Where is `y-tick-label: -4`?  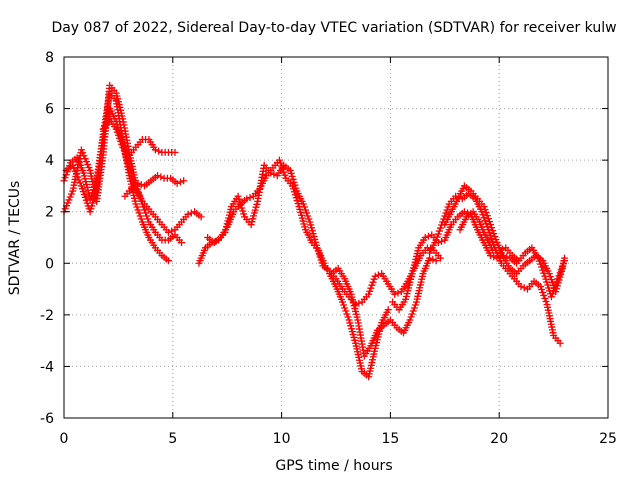 y-tick-label: -4 is located at coordinates (47, 367).